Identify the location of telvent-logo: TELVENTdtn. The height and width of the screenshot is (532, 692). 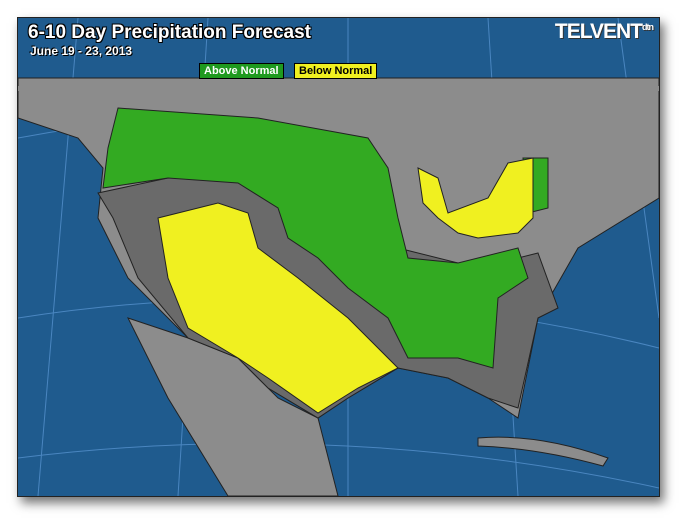
(604, 32).